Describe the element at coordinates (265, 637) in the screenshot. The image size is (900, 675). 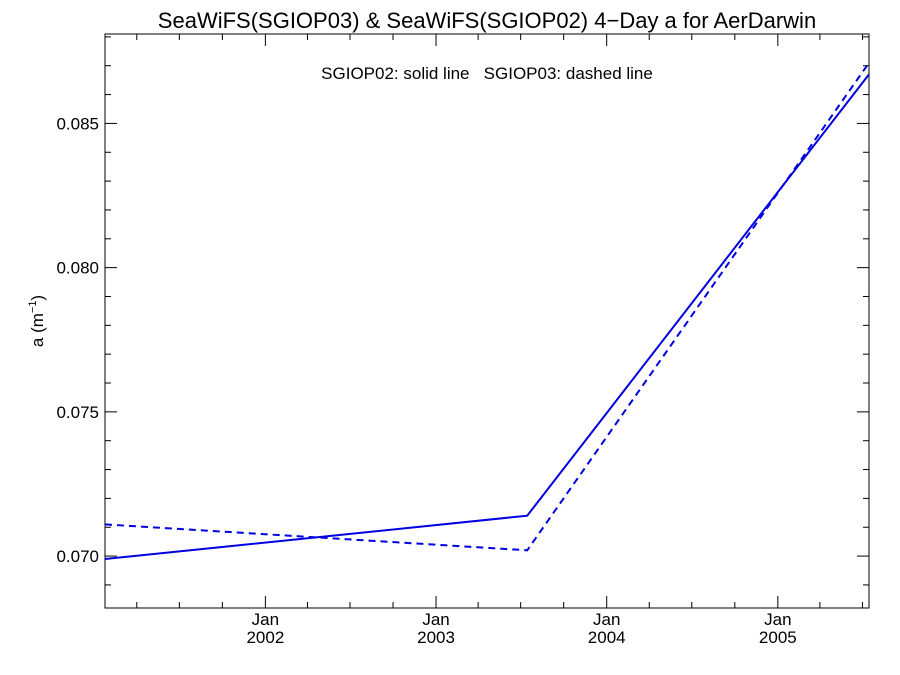
I see `x-tick-label-year: 2002` at that location.